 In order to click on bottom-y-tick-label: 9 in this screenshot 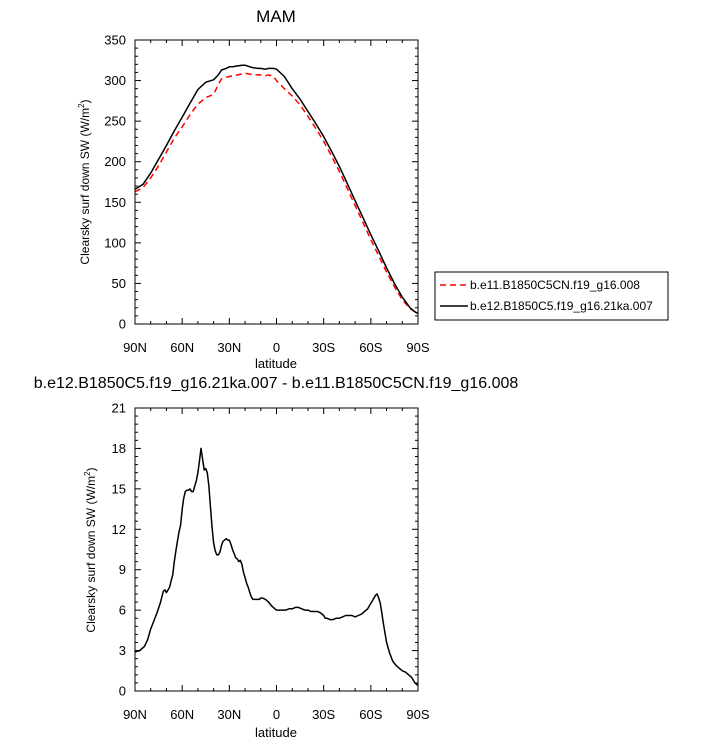, I will do `click(122, 569)`.